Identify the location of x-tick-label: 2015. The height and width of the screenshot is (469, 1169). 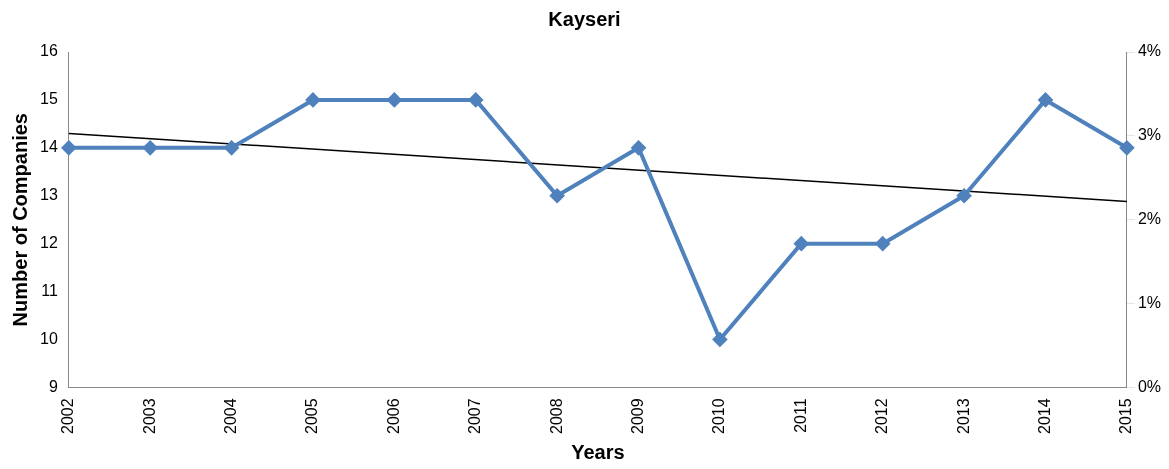
(1126, 416).